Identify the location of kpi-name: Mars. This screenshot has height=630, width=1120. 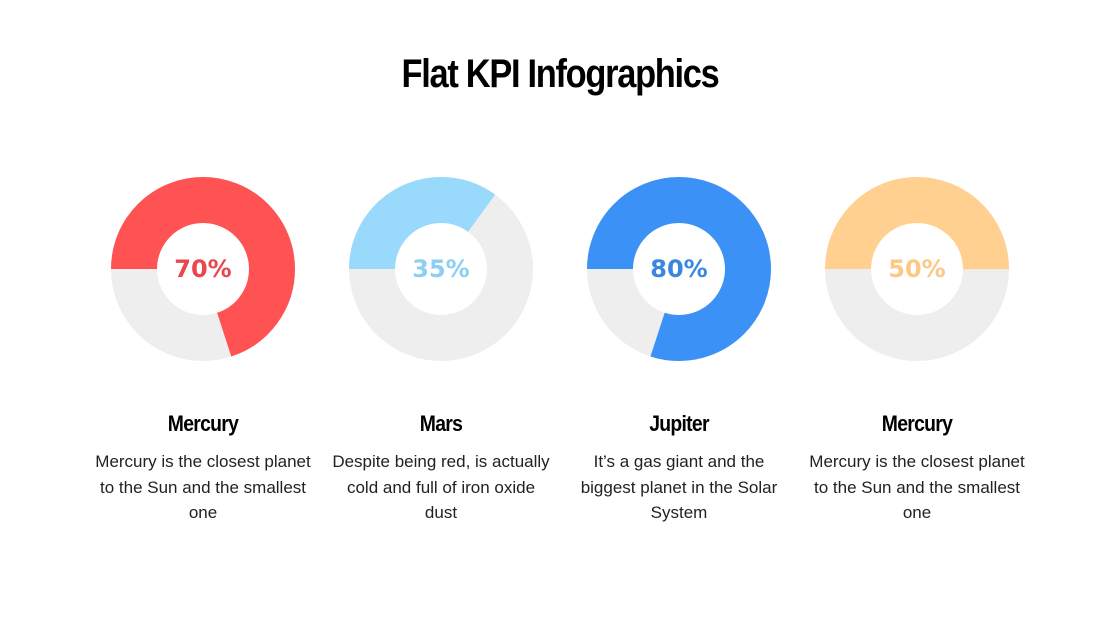
(441, 423).